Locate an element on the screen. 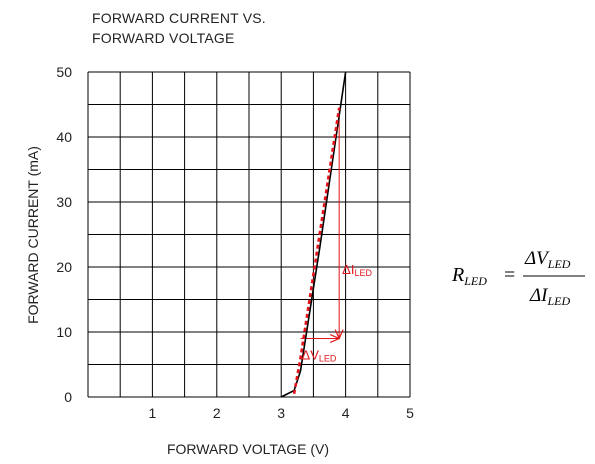 Image resolution: width=595 pixels, height=464 pixels. y-tick-label: 10 is located at coordinates (64, 332).